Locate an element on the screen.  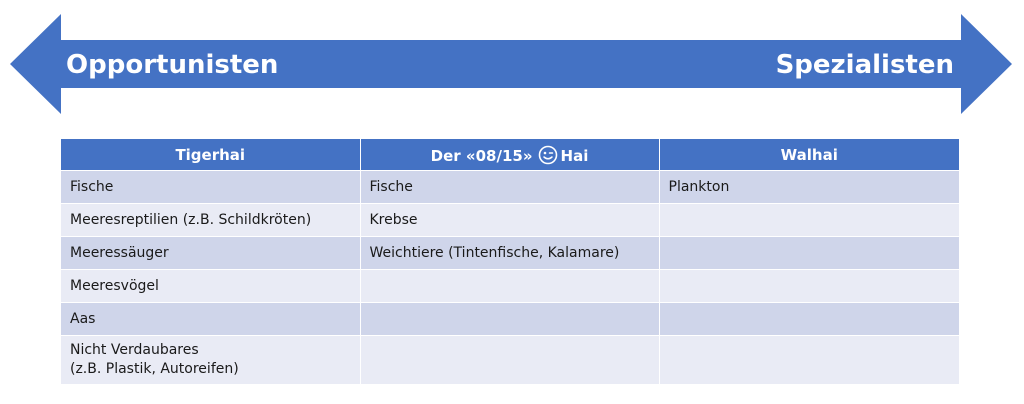
table-header-row: Tigerhai Der «08/15» Hai Walhai is located at coordinates (510, 155).